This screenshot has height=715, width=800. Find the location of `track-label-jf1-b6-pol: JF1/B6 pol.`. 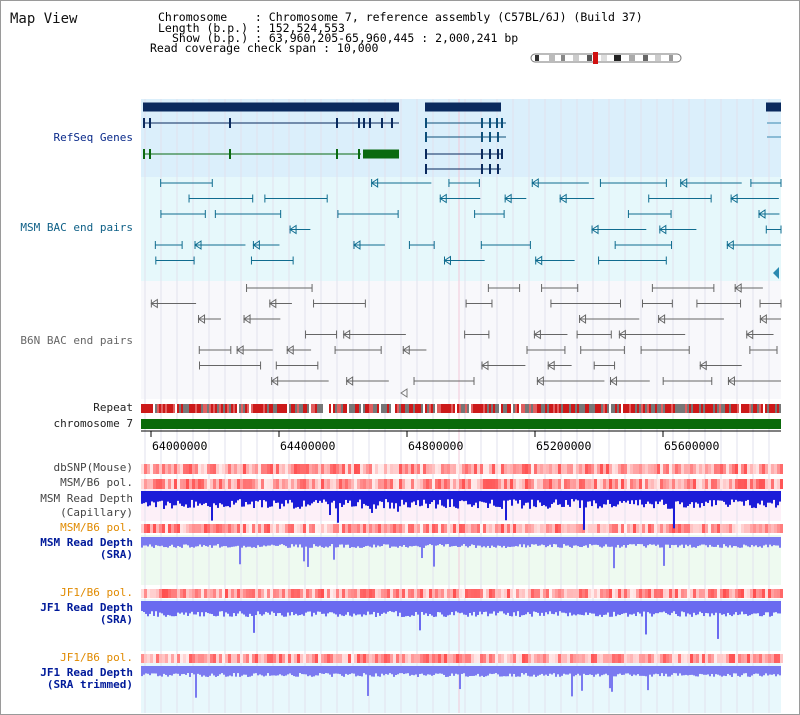

track-label-jf1-b6-pol: JF1/B6 pol. is located at coordinates (96, 592).